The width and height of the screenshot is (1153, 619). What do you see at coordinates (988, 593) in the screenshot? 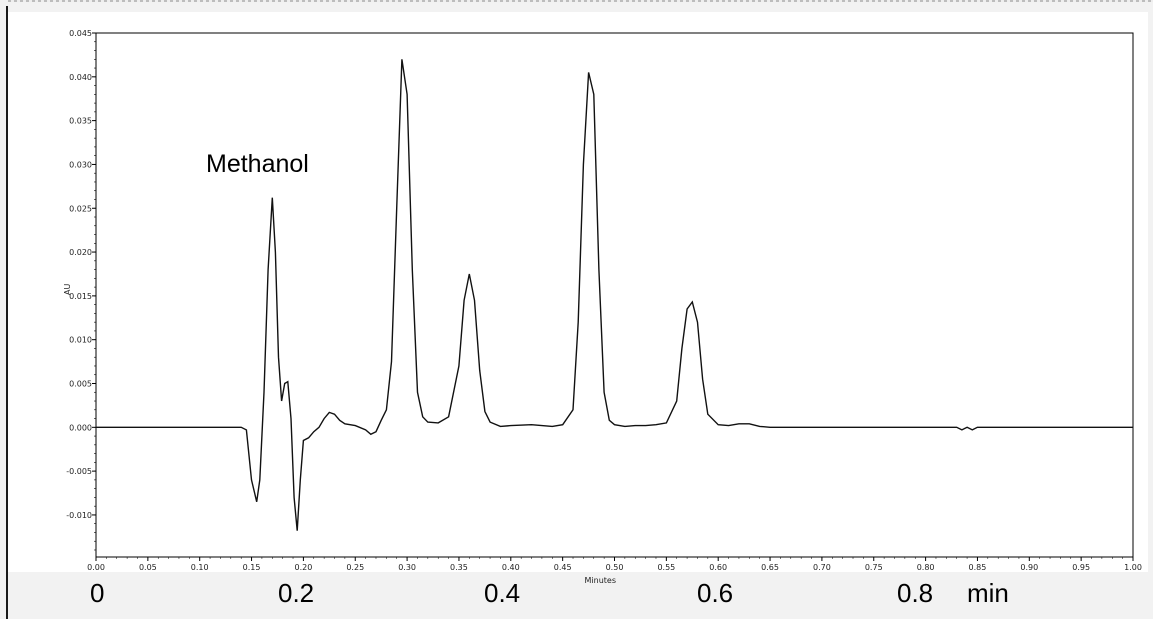
I see `overlay-label-unit: min` at bounding box center [988, 593].